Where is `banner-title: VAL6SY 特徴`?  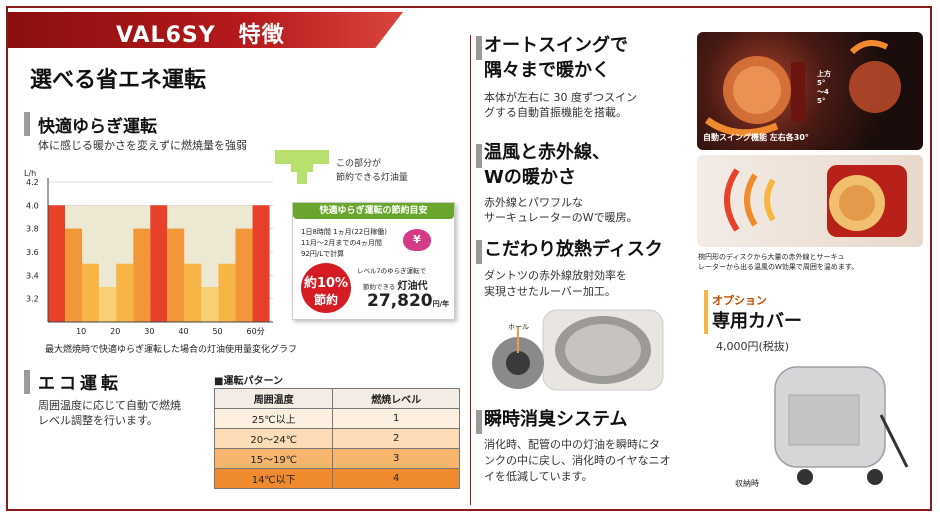
banner-title: VAL6SY 特徴 is located at coordinates (200, 35).